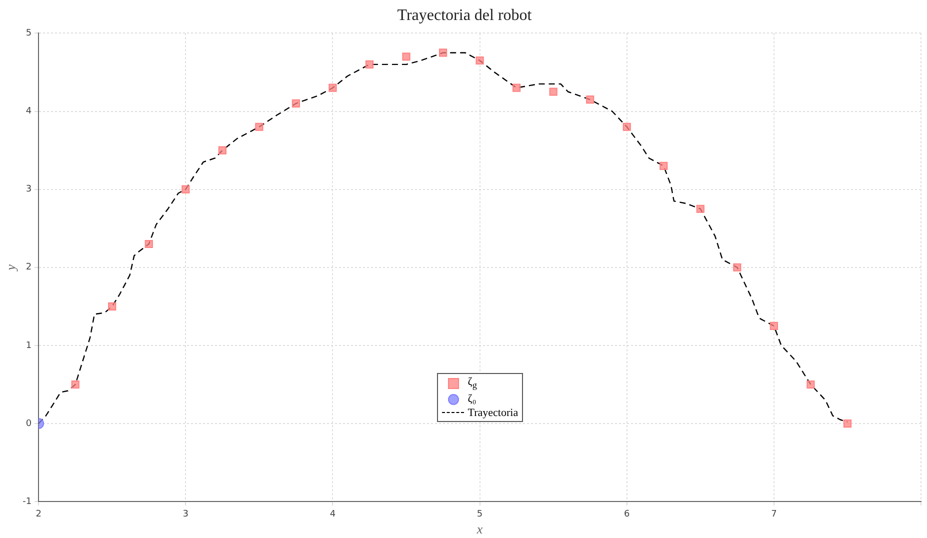 The image size is (927, 538). Describe the element at coordinates (479, 529) in the screenshot. I see `x-axis-title: x` at that location.